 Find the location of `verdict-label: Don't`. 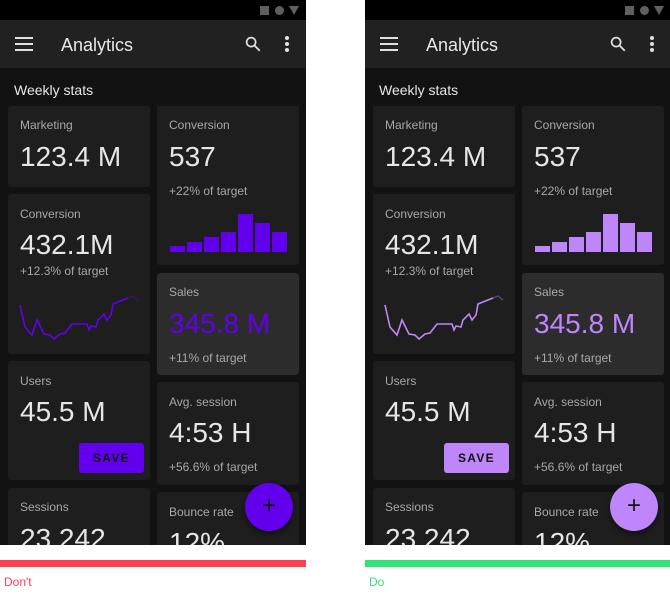

verdict-label: Don't is located at coordinates (18, 582).